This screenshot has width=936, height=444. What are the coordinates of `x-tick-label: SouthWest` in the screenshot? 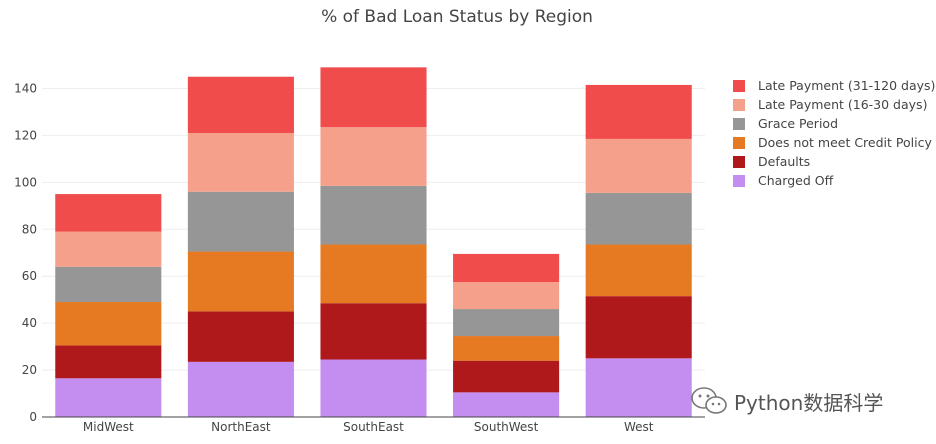 It's located at (506, 427).